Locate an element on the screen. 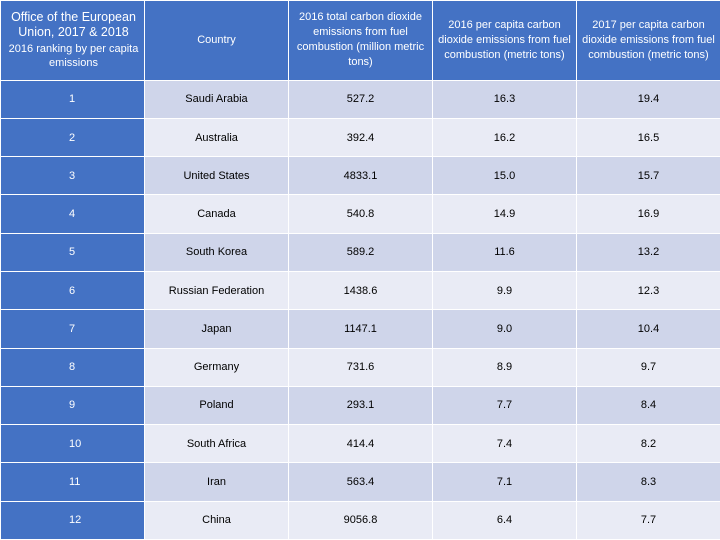  rank-column-header: 2016 ranking by per capita emissions is located at coordinates (73, 56).